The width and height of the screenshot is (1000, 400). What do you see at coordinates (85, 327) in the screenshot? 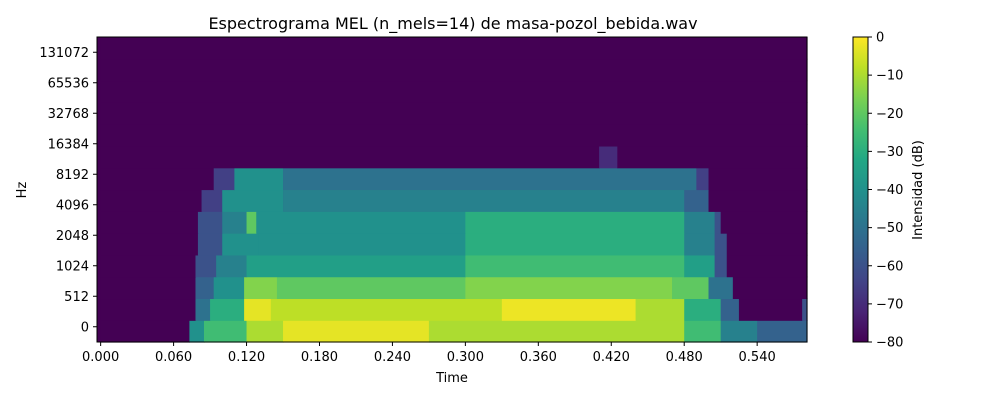
I see `y-tick-label: 0` at bounding box center [85, 327].